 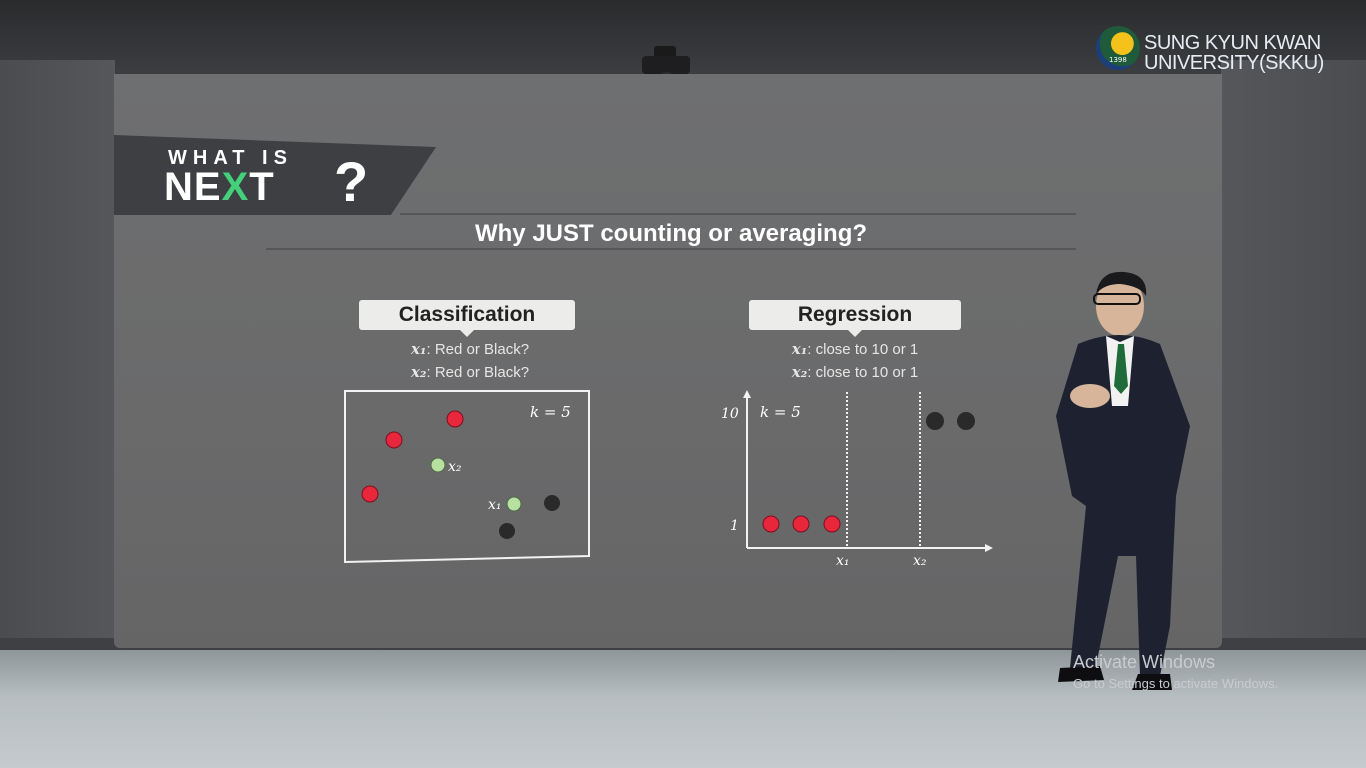 What do you see at coordinates (351, 181) in the screenshot?
I see `banner-question-mark: ?` at bounding box center [351, 181].